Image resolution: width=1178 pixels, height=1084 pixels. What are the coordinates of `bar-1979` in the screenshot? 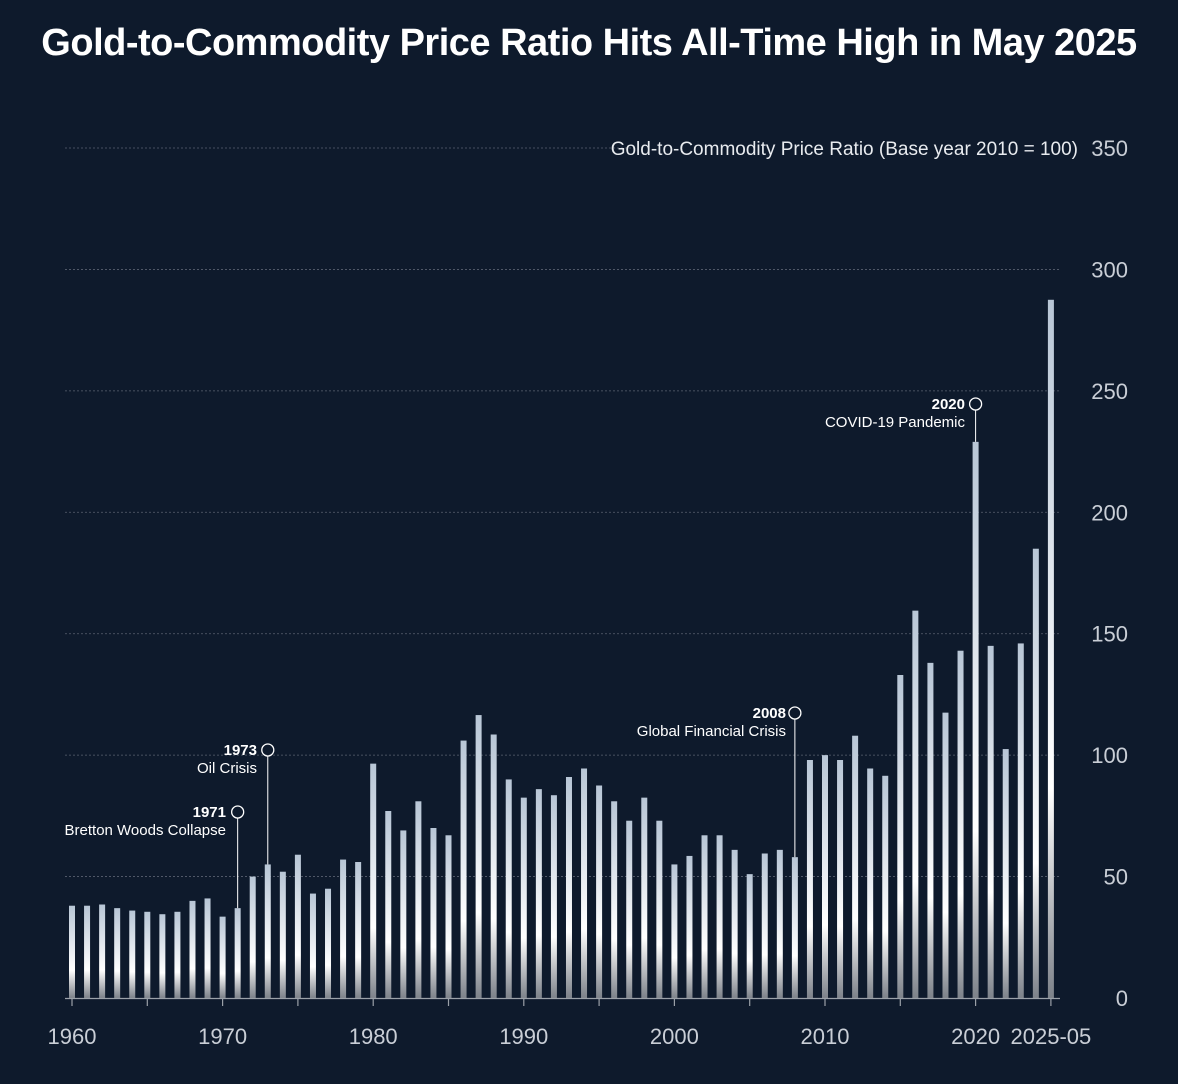 It's located at (358, 930).